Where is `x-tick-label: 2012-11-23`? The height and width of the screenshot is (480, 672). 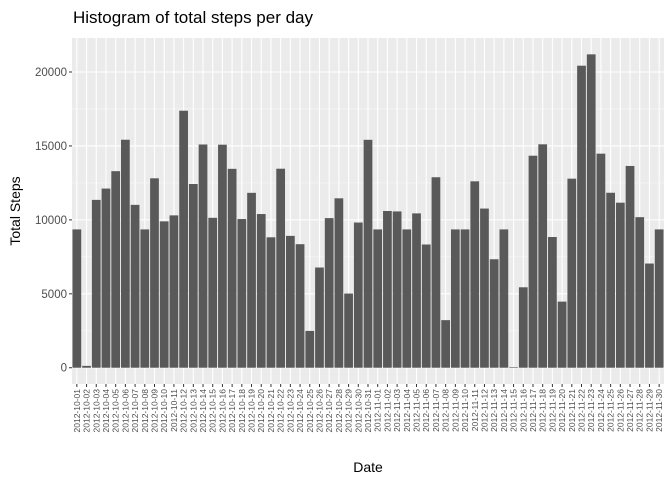 x-tick-label: 2012-11-23 is located at coordinates (591, 410).